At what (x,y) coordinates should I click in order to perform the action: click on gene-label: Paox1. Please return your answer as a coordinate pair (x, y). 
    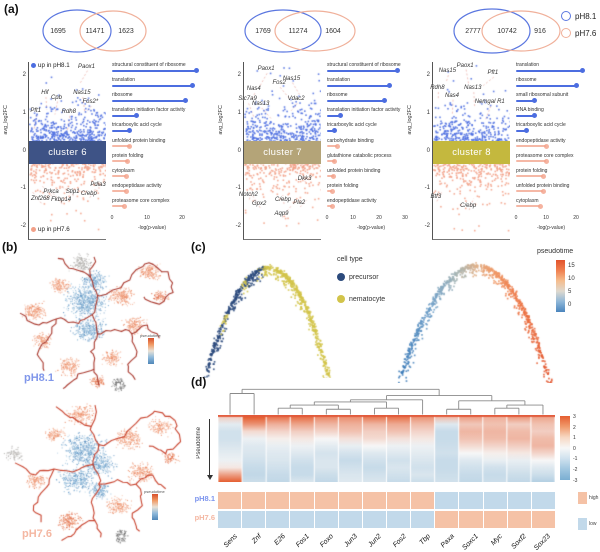
    Looking at the image, I should click on (87, 66).